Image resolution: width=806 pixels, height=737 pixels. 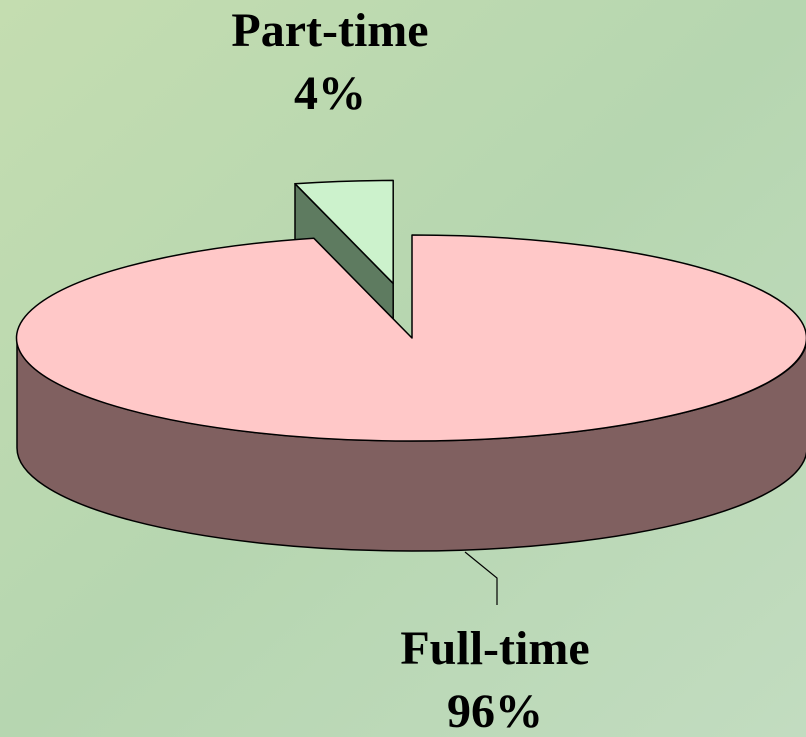 What do you see at coordinates (494, 648) in the screenshot?
I see `slice-label: Full-time` at bounding box center [494, 648].